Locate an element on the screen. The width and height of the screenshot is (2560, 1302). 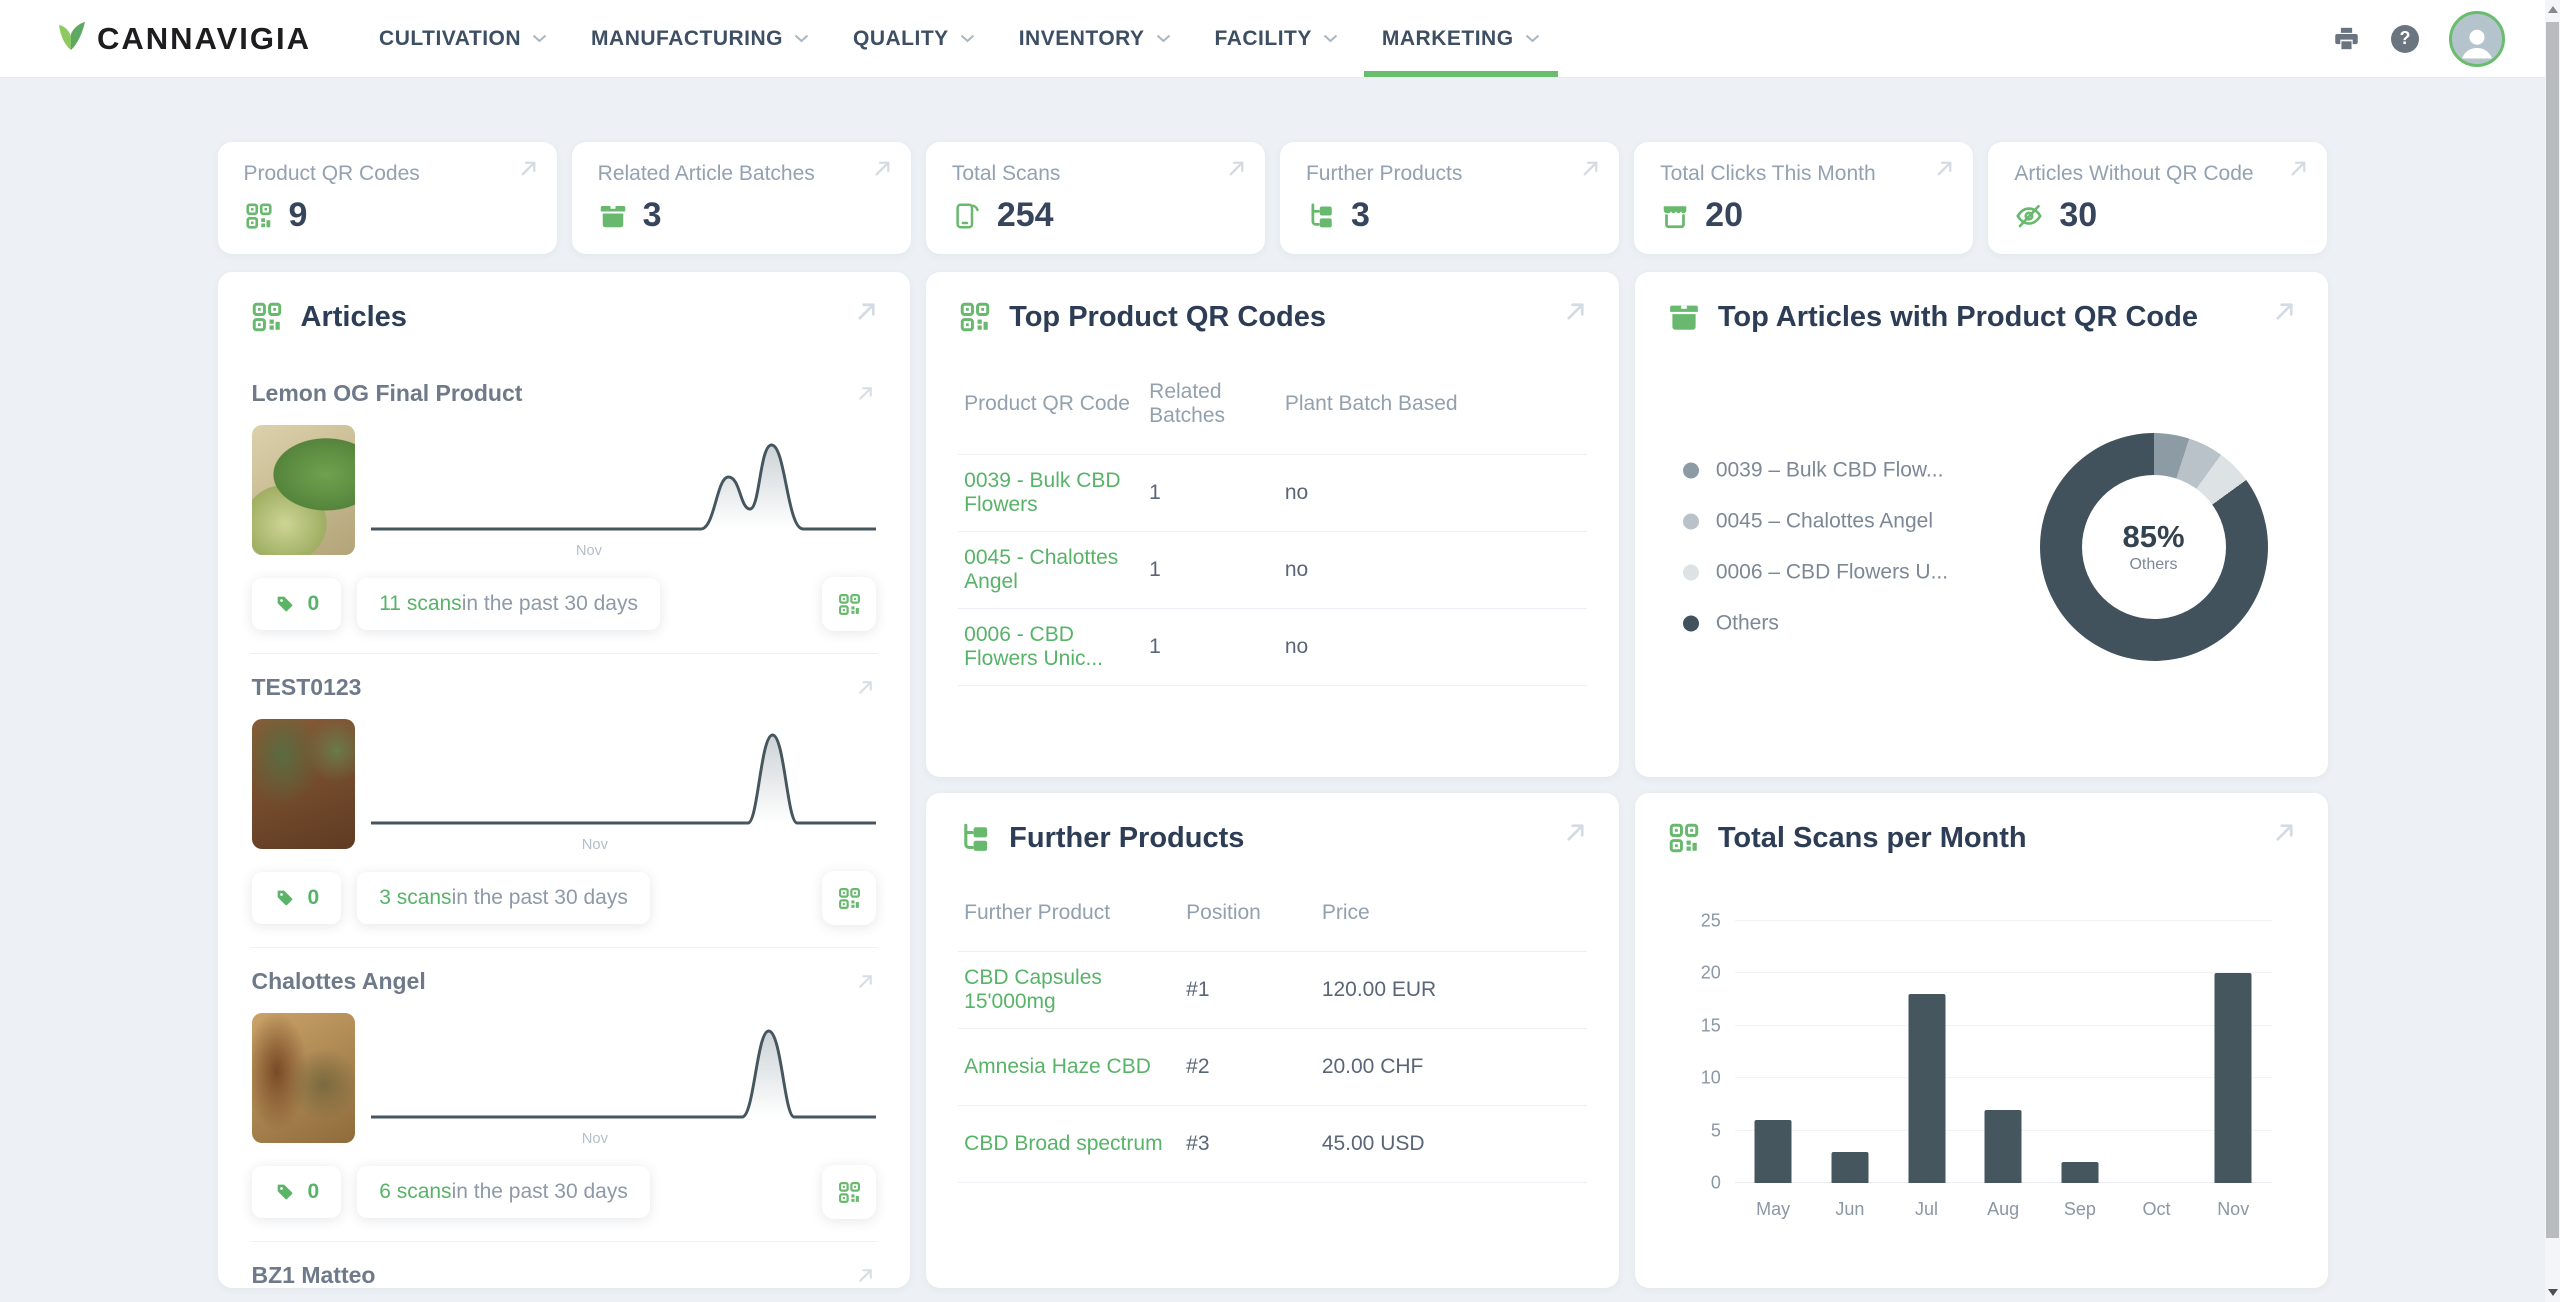
scans-badge: 11 scans in the past 30 days is located at coordinates (508, 604).